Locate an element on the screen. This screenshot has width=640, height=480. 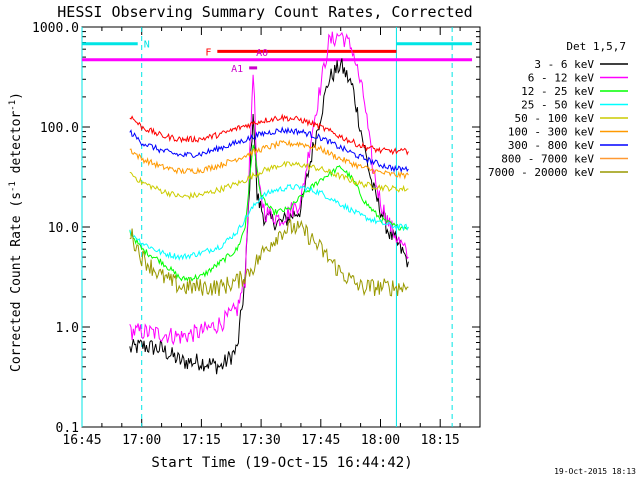
legend-entry-label: 300 - 800 keV is located at coordinates (551, 145).